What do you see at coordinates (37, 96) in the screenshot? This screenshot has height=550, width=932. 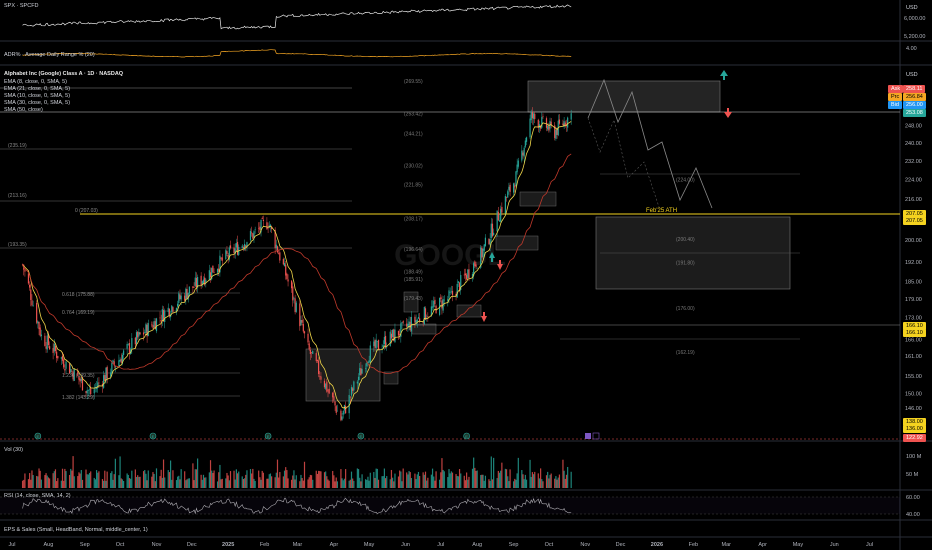 I see `indicator-sma10: SMA (10, close, 0, SMA, 5)` at bounding box center [37, 96].